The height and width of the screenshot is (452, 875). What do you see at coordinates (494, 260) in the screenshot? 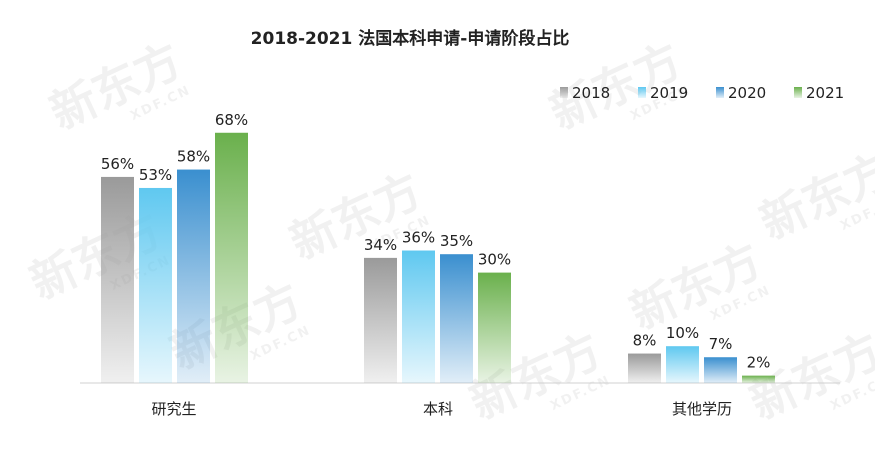
I see `data-label: 30%` at bounding box center [494, 260].